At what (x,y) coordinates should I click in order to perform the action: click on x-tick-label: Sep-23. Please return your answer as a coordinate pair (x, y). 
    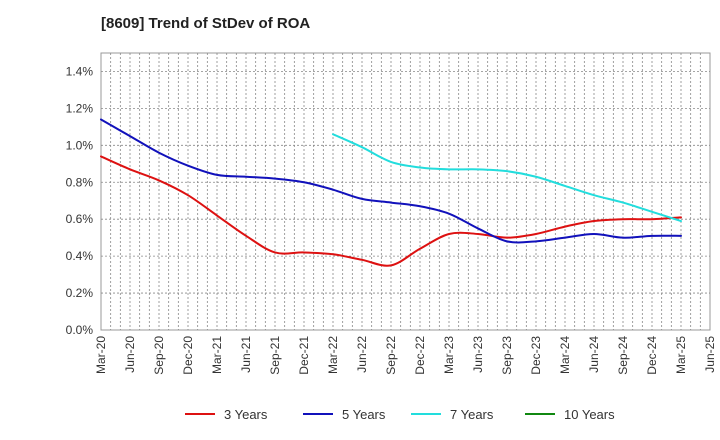
    Looking at the image, I should click on (507, 355).